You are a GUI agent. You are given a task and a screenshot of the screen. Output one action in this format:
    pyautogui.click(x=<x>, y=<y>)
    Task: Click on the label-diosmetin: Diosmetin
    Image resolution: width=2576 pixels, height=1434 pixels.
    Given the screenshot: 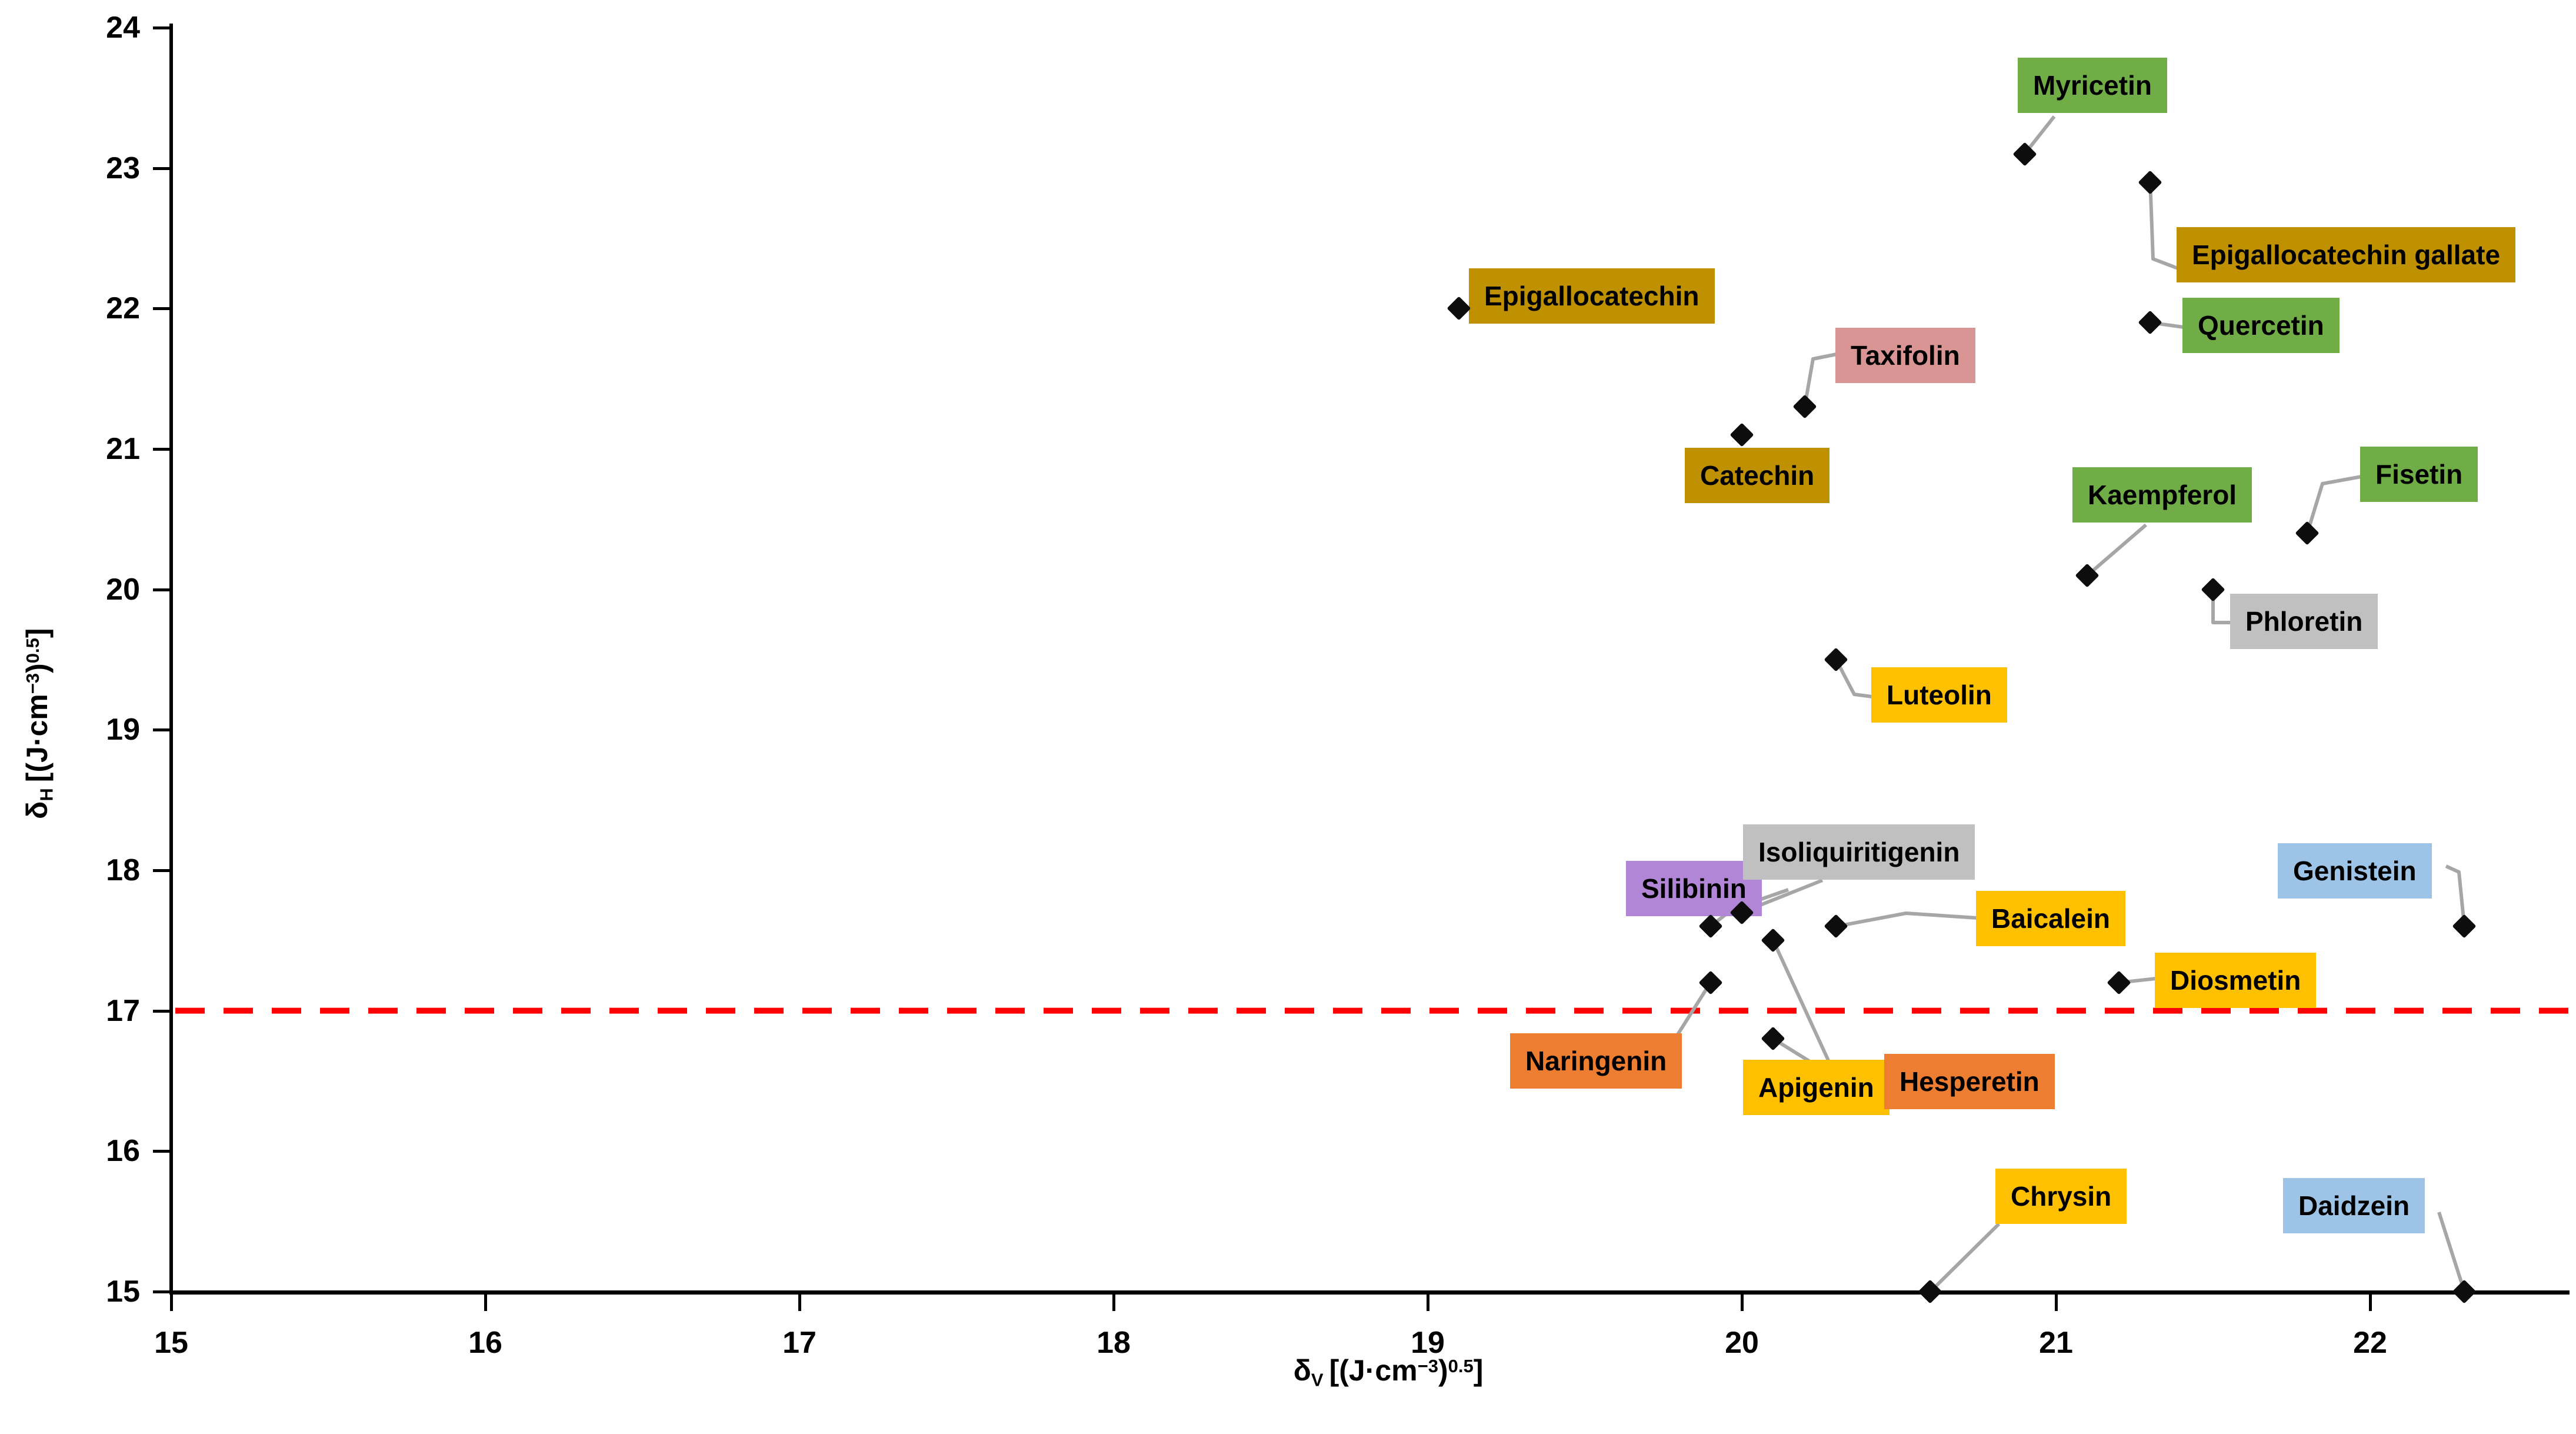 What is the action you would take?
    pyautogui.click(x=2236, y=981)
    